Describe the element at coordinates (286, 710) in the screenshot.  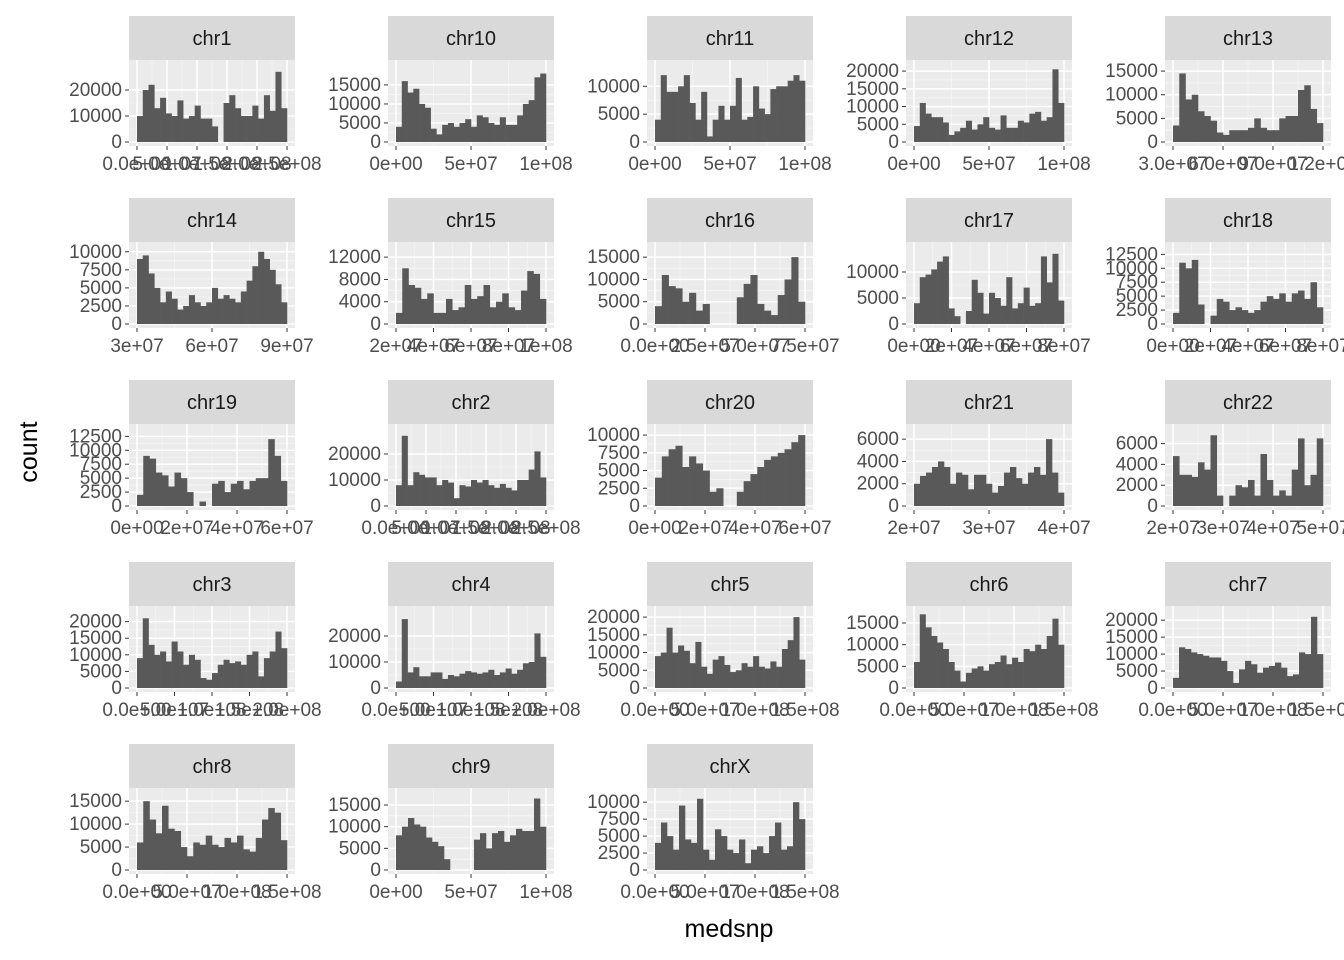
I see `x-tick-label: 2.0e+08` at that location.